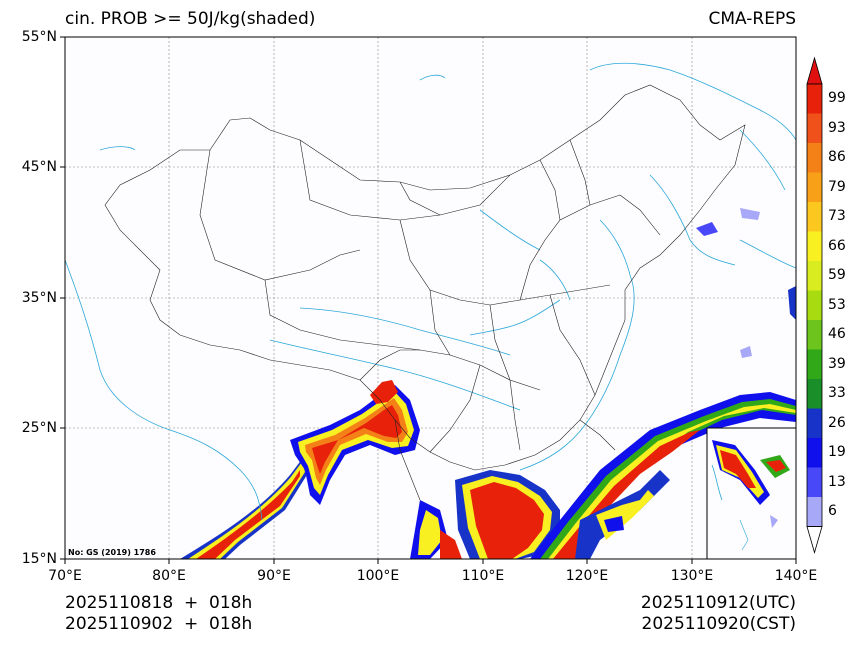 The width and height of the screenshot is (860, 647). I want to click on colorbar-label: 66, so click(837, 245).